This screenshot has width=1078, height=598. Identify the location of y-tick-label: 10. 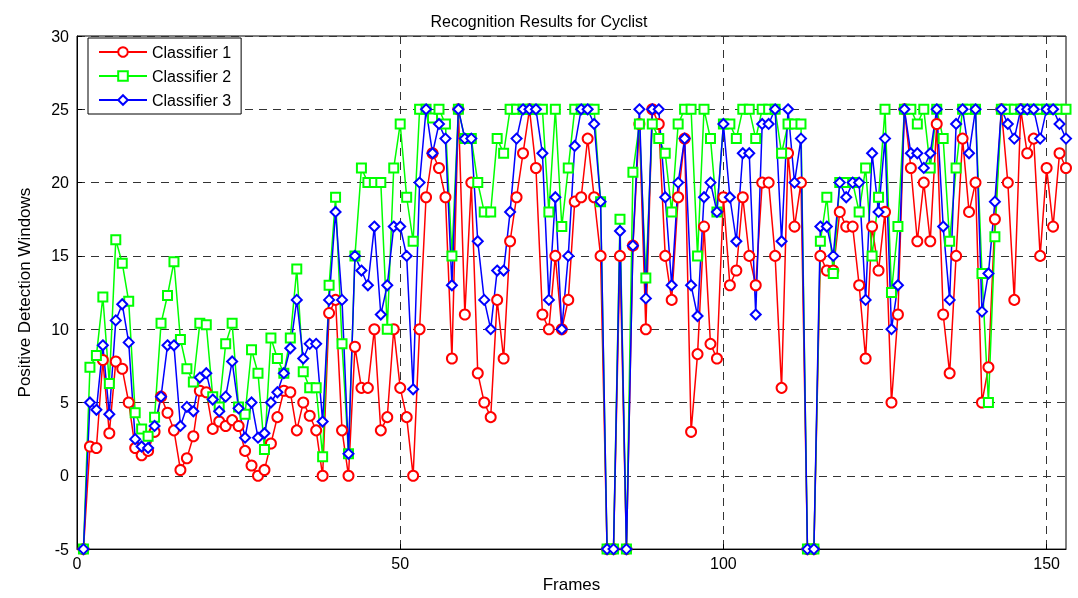
(60, 329).